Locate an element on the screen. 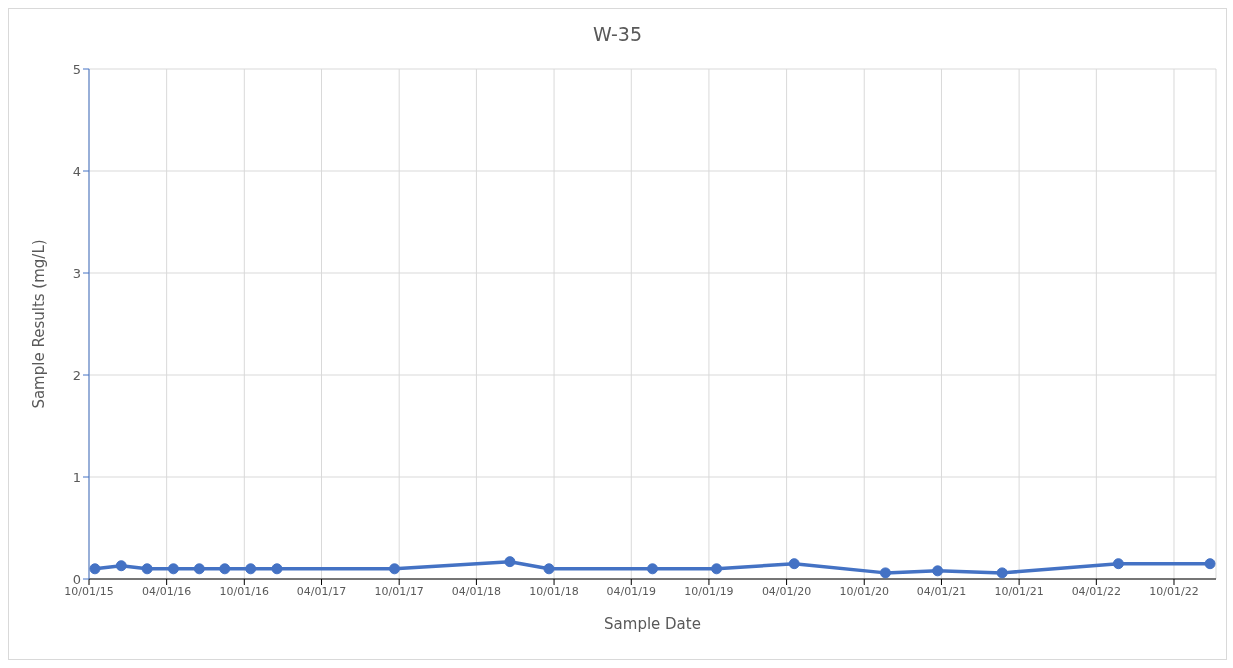  y-tick-label: 2 is located at coordinates (76, 375).